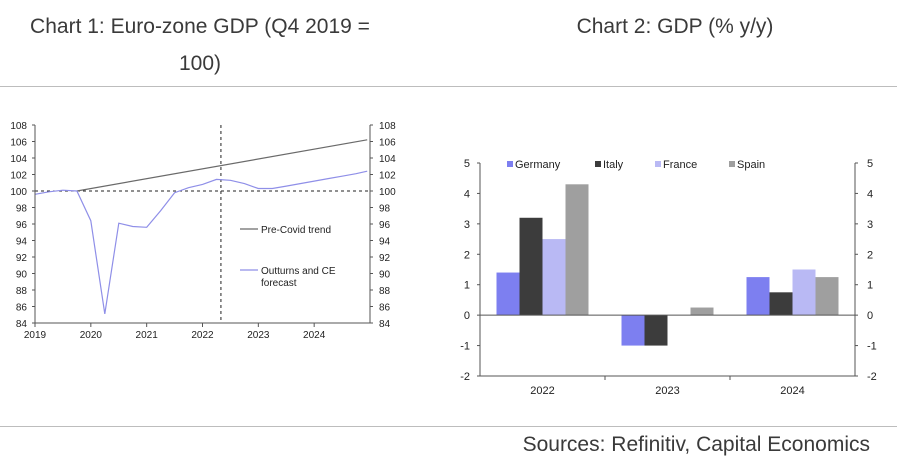  Describe the element at coordinates (202, 335) in the screenshot. I see `chart1-x-tick-label: 2022` at that location.